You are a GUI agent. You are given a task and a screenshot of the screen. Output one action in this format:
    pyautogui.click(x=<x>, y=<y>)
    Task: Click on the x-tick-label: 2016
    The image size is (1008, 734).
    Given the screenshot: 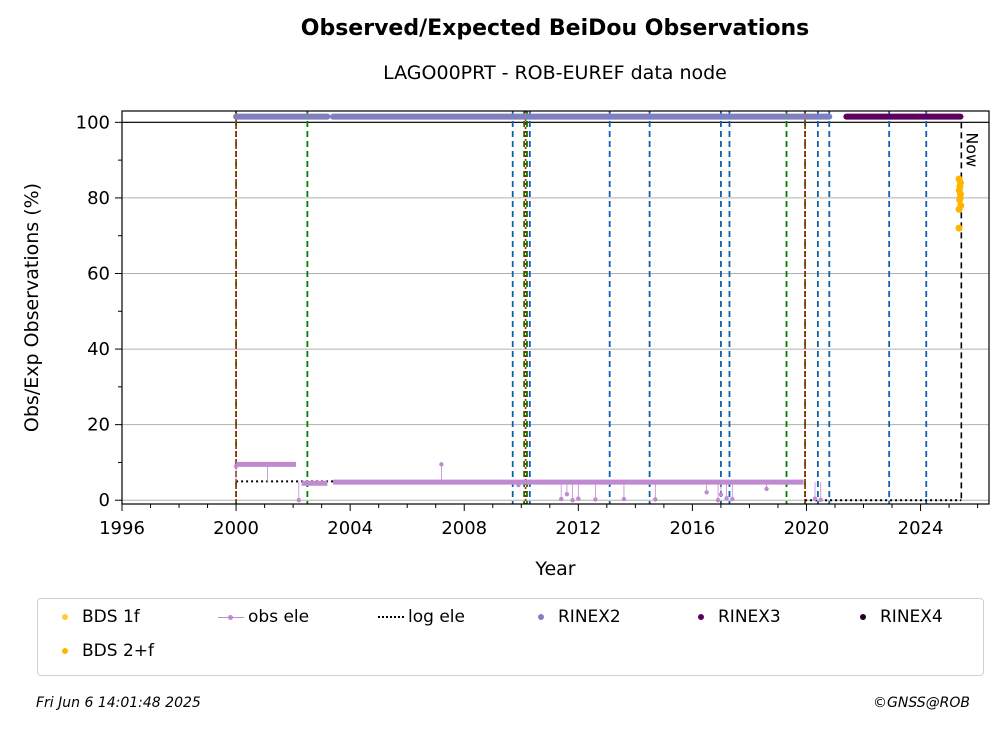 What is the action you would take?
    pyautogui.click(x=692, y=528)
    